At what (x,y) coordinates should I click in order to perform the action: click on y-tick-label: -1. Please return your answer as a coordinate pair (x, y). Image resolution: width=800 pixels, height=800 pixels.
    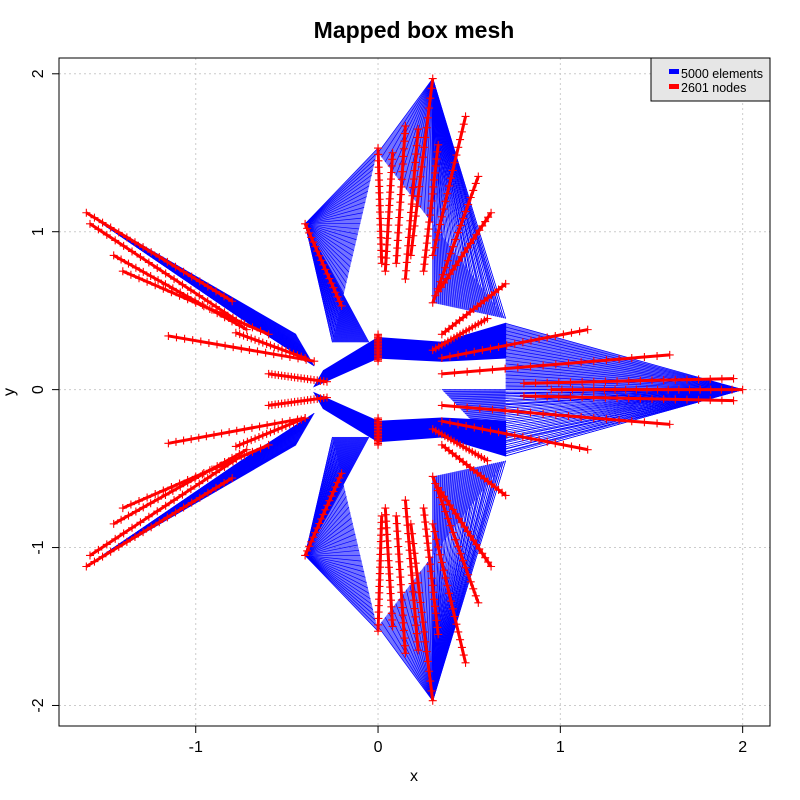
    Looking at the image, I should click on (38, 547).